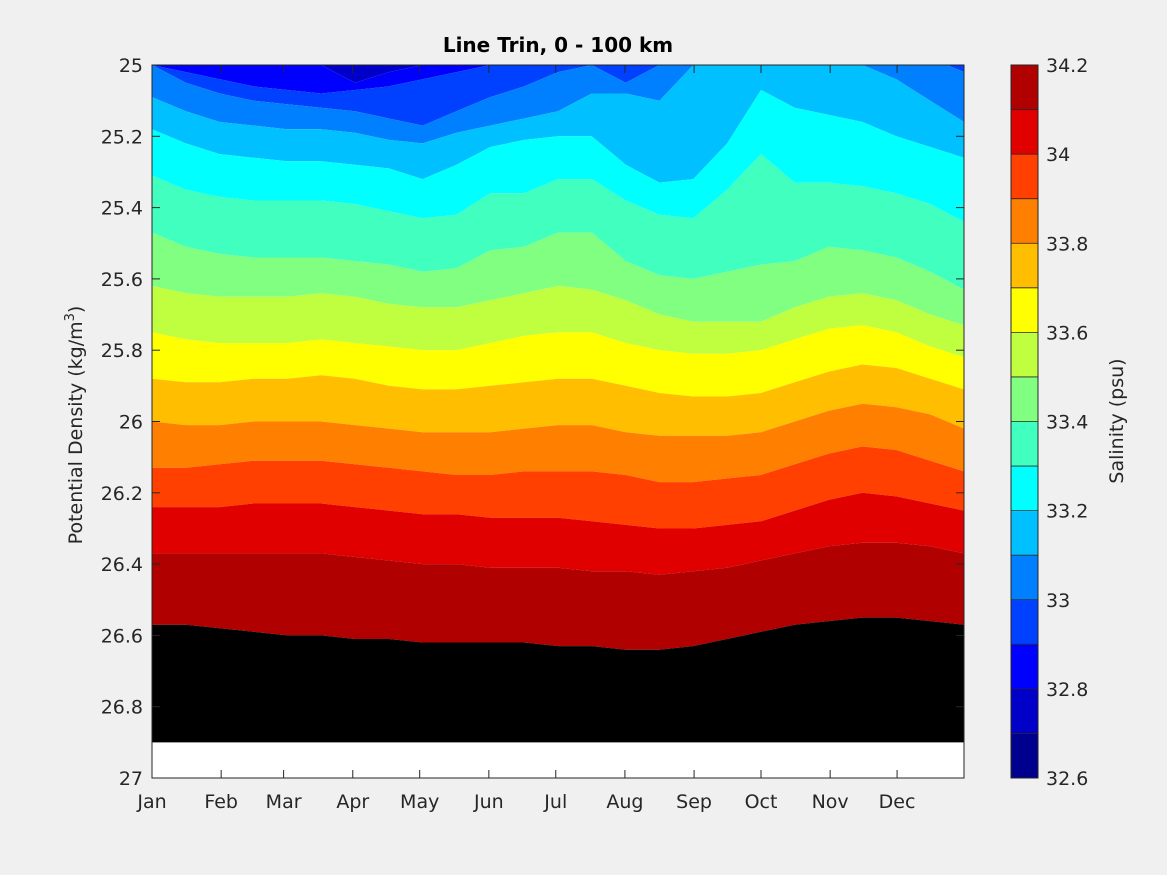  I want to click on x-tick-label: Feb, so click(221, 802).